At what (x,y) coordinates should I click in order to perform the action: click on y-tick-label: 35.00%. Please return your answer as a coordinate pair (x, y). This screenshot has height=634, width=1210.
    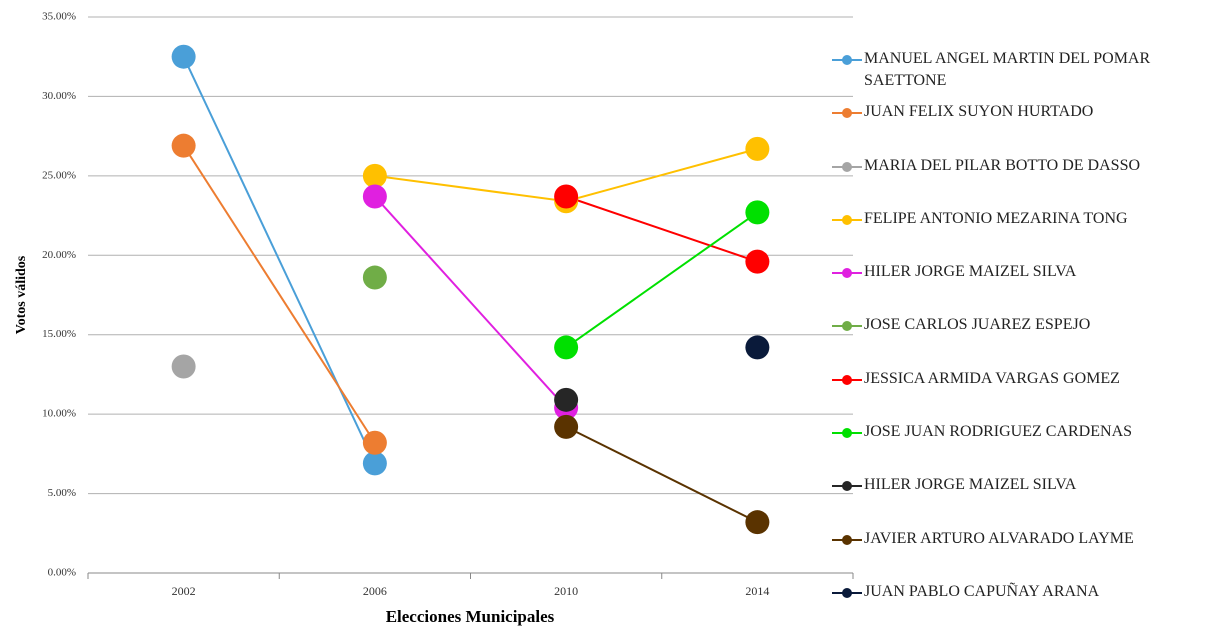
    Looking at the image, I should click on (59, 17).